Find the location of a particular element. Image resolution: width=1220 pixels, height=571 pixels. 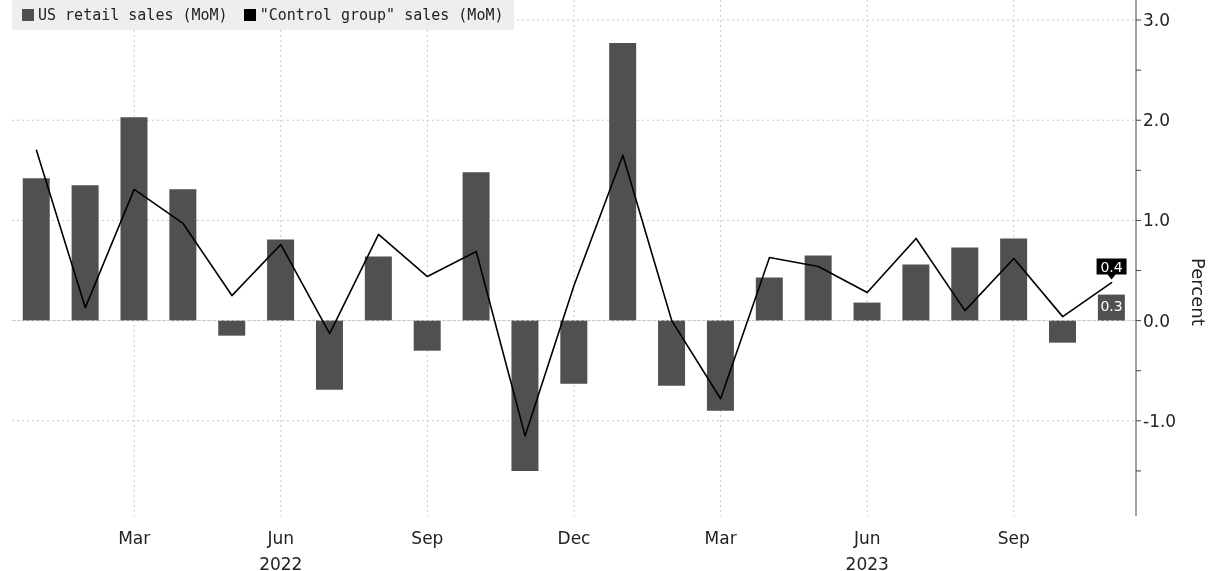

y-tick-label: 2.0 is located at coordinates (1157, 120).